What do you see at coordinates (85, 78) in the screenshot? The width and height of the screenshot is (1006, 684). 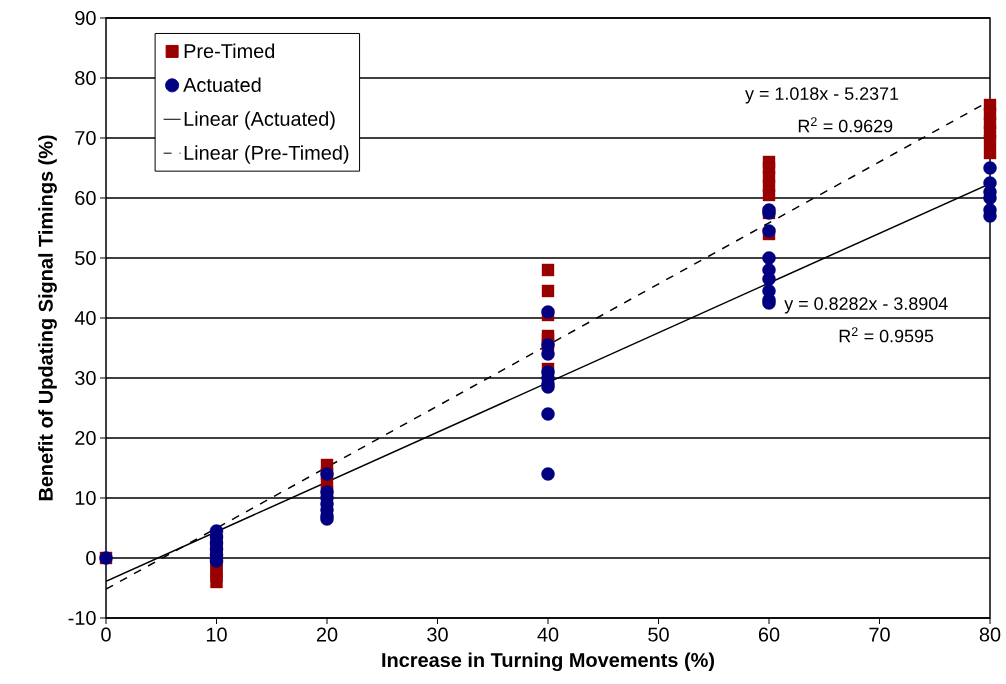 I see `y-tick-label: 80` at bounding box center [85, 78].